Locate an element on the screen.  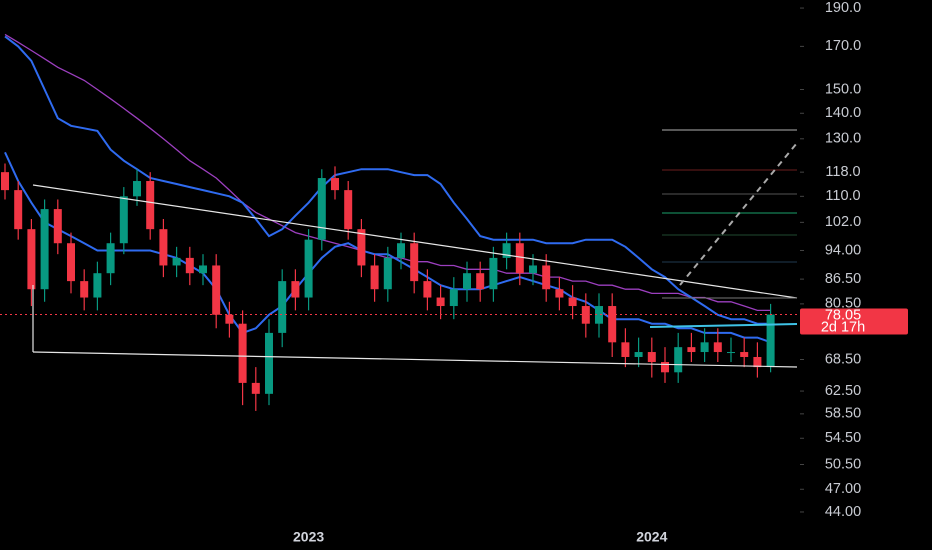
y-tick-label: 150.0 is located at coordinates (843, 89).